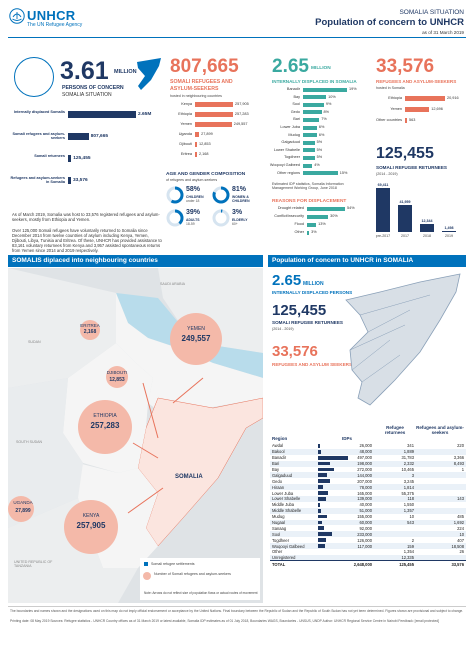 The height and width of the screenshot is (670, 474). What do you see at coordinates (29, 442) in the screenshot?
I see `map-label-south-sudan: SOUTH SUDAN` at bounding box center [29, 442].